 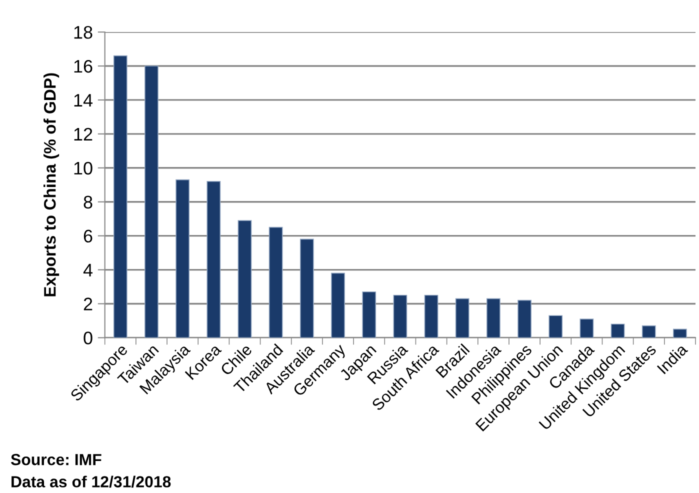 I want to click on y-axis-title: Exports to China (% of GDP), so click(x=52, y=184).